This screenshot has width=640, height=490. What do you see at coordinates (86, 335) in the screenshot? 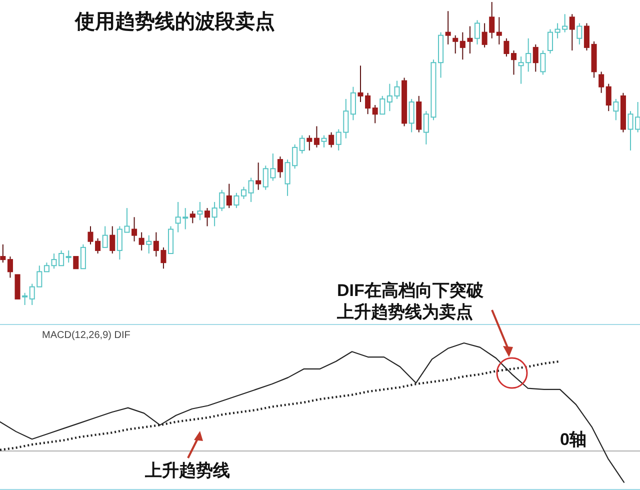
I see `chart-title: MACD(12,26,9) DIF` at bounding box center [86, 335].